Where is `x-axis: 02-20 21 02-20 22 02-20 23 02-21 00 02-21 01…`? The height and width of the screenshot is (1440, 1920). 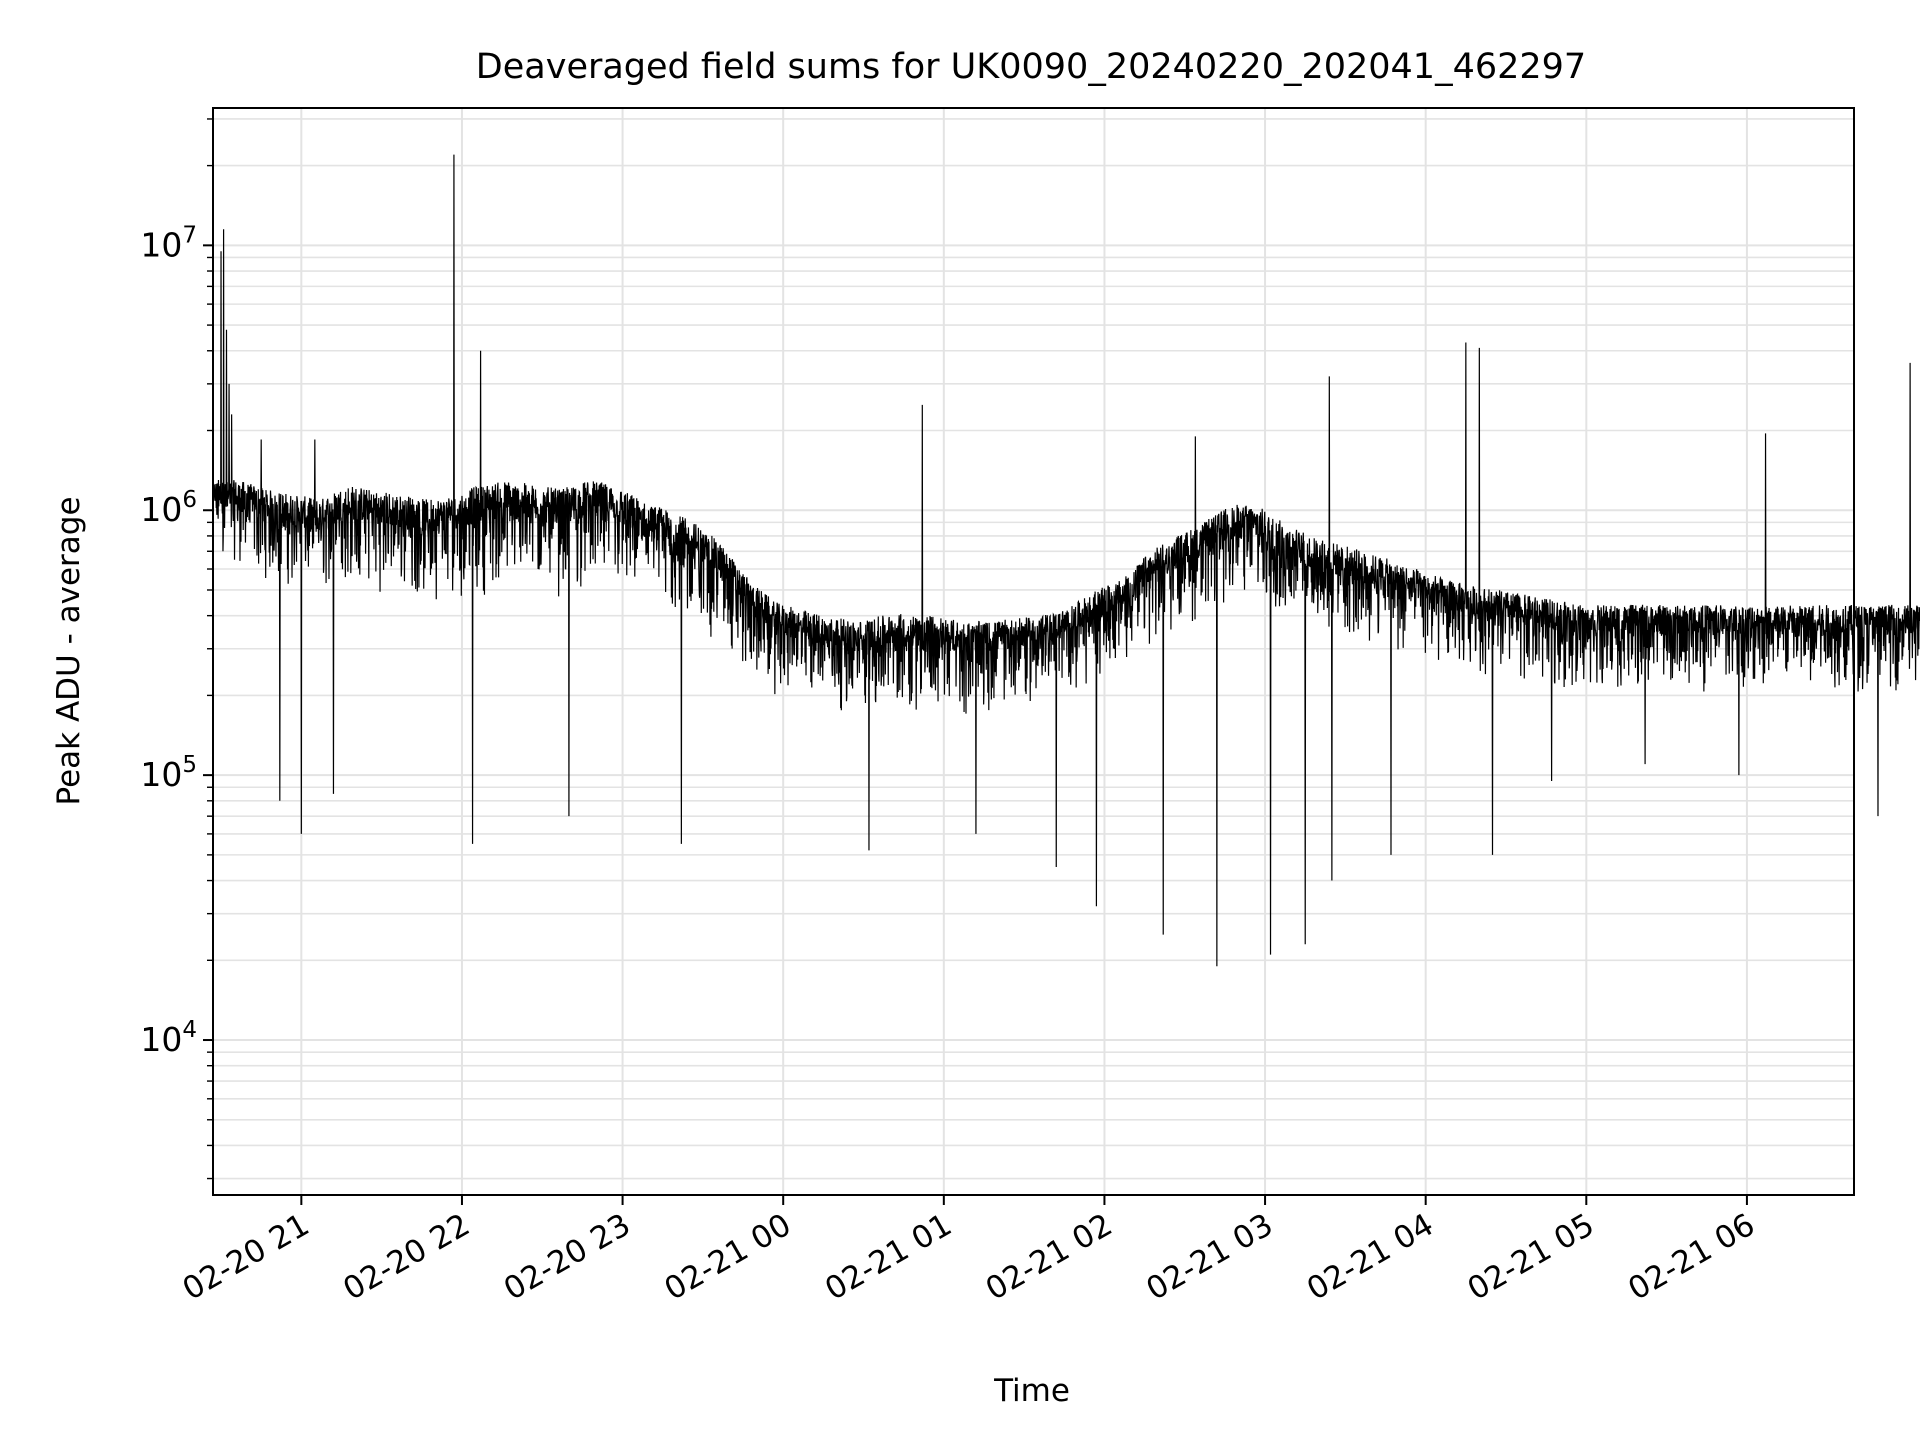 x-axis: 02-20 21 02-20 22 02-20 23 02-21 00 02-21 01… is located at coordinates (969, 1251).